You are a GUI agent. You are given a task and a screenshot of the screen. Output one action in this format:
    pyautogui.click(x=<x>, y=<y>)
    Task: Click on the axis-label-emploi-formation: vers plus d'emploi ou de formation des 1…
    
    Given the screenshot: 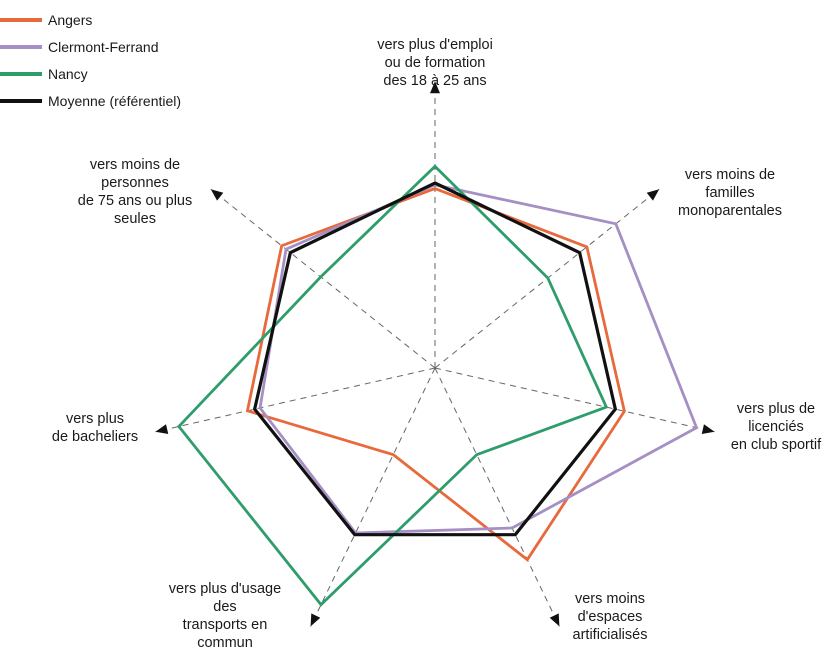 What is the action you would take?
    pyautogui.click(x=435, y=63)
    